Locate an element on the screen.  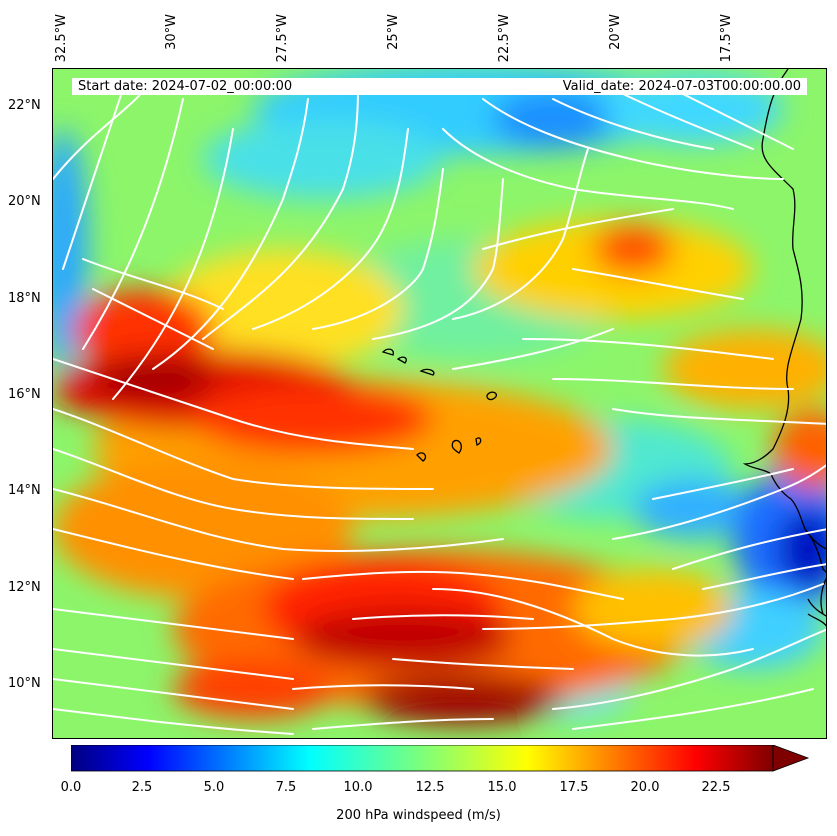
start-date-label: Start date: 2024-07-02_00:00:00 is located at coordinates (185, 86).